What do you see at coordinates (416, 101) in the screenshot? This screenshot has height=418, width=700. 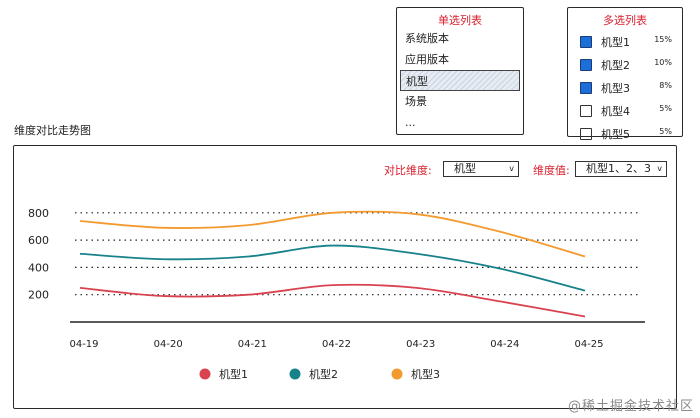 I see `single-item-scene: 场景` at bounding box center [416, 101].